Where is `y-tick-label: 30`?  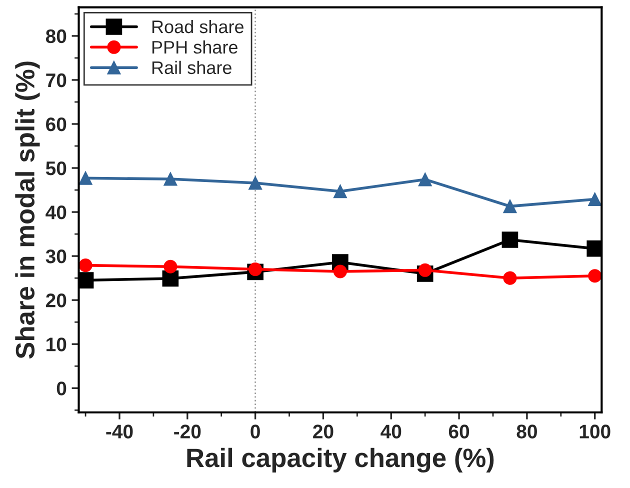
y-tick-label: 30 is located at coordinates (56, 257).